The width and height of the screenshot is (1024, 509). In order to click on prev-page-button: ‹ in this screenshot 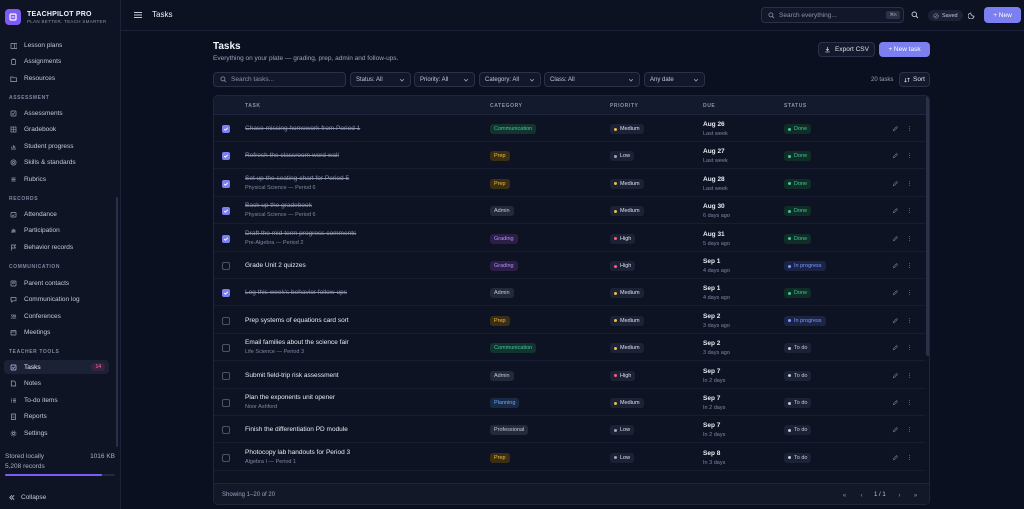, I will do `click(861, 495)`.